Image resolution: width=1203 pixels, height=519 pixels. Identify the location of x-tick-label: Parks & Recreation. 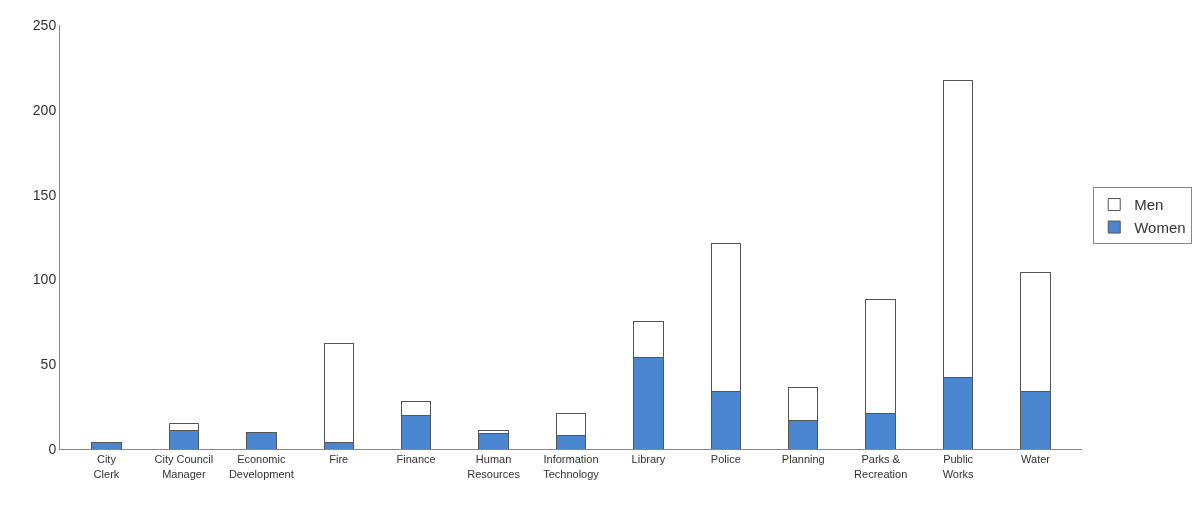
(881, 466).